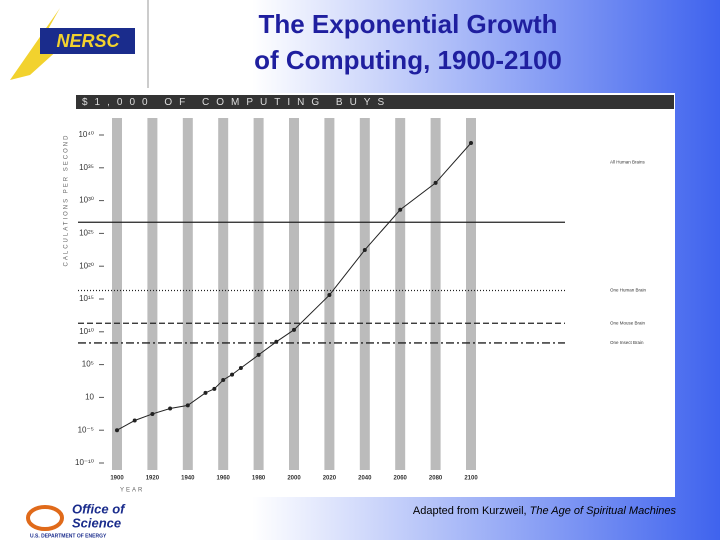 The width and height of the screenshot is (720, 545). What do you see at coordinates (68, 536) in the screenshot?
I see `footer-logo-sub: U.S. DEPARTMENT OF ENERGY` at bounding box center [68, 536].